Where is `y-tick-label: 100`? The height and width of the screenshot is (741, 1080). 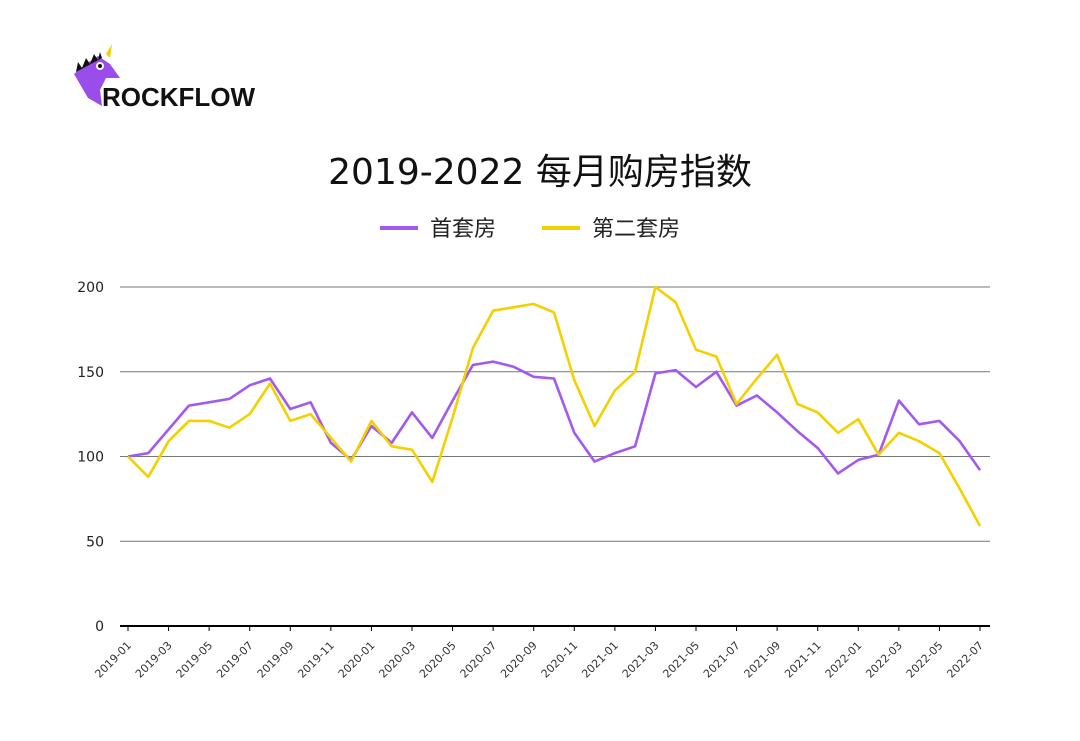
y-tick-label: 100 is located at coordinates (90, 458).